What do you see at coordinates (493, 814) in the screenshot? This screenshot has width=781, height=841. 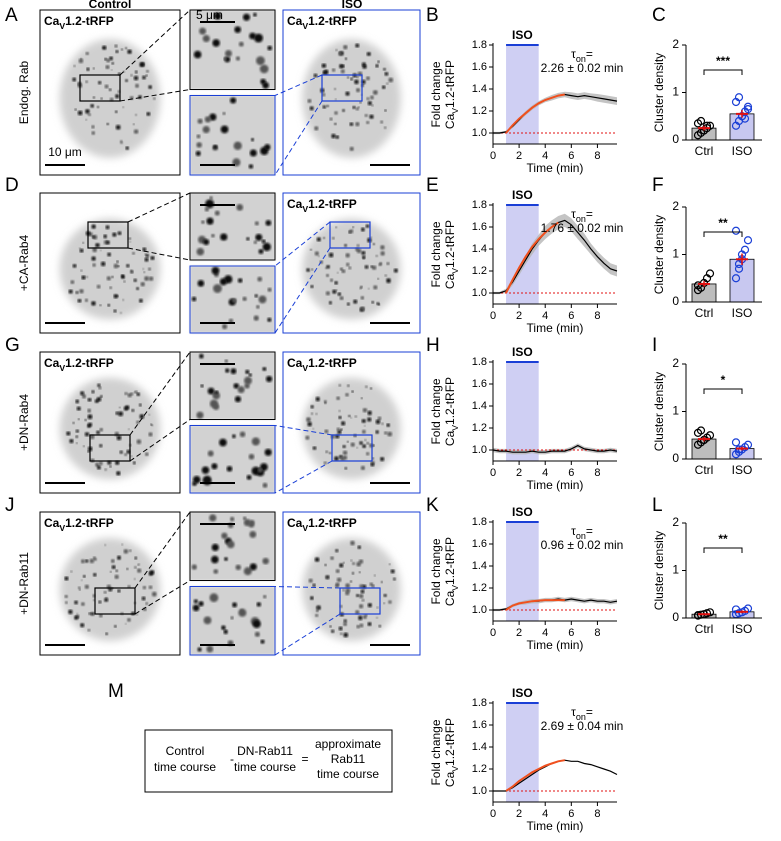 I see `x-tick-label: 0` at bounding box center [493, 814].